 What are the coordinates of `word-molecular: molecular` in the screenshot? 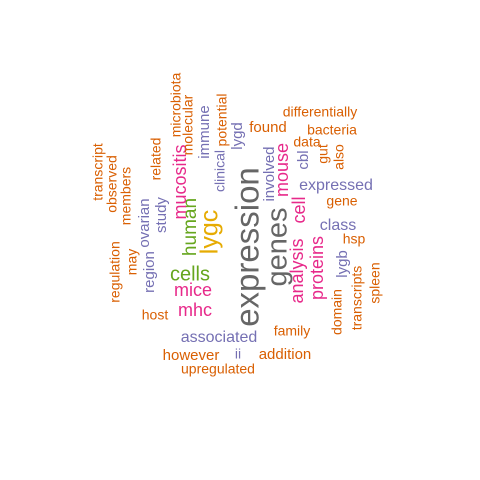 It's located at (188, 124).